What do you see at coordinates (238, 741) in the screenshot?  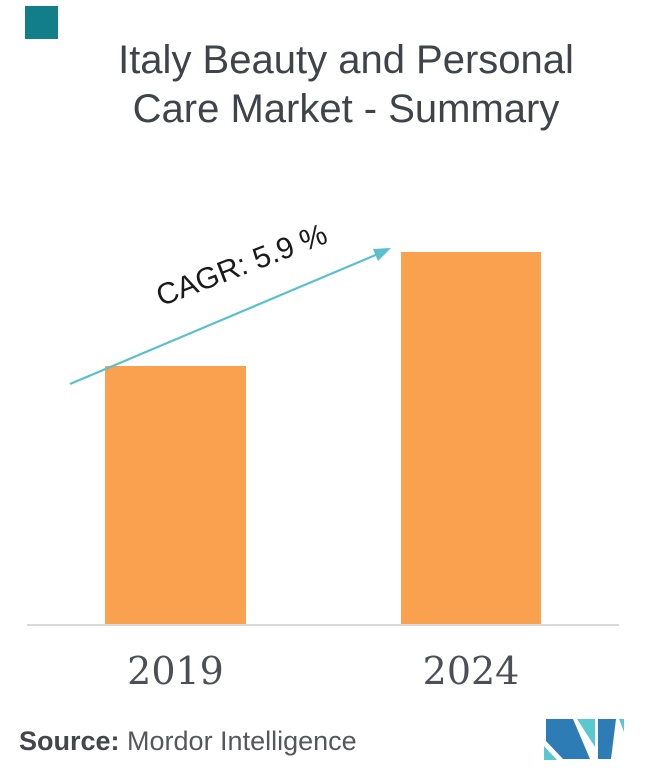 I see `source-name: Mordor Intelligence` at bounding box center [238, 741].